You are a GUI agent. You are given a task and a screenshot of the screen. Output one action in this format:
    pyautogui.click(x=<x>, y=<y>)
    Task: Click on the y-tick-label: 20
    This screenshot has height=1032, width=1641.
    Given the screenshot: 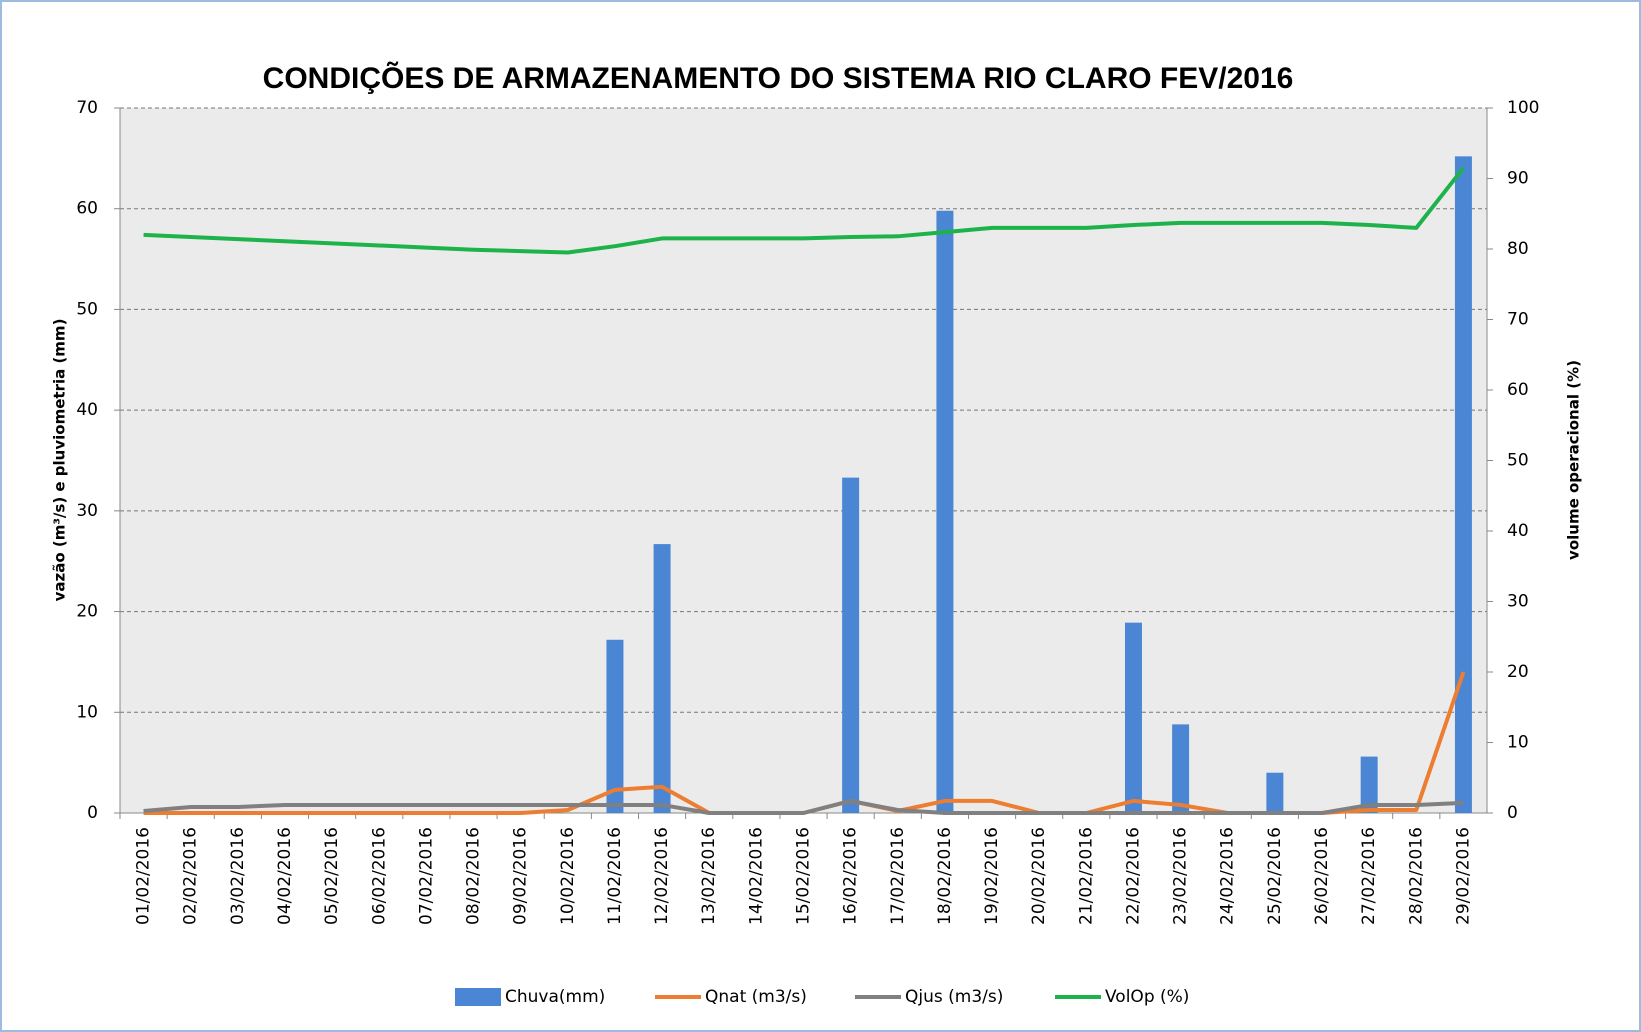 What is the action you would take?
    pyautogui.click(x=87, y=612)
    